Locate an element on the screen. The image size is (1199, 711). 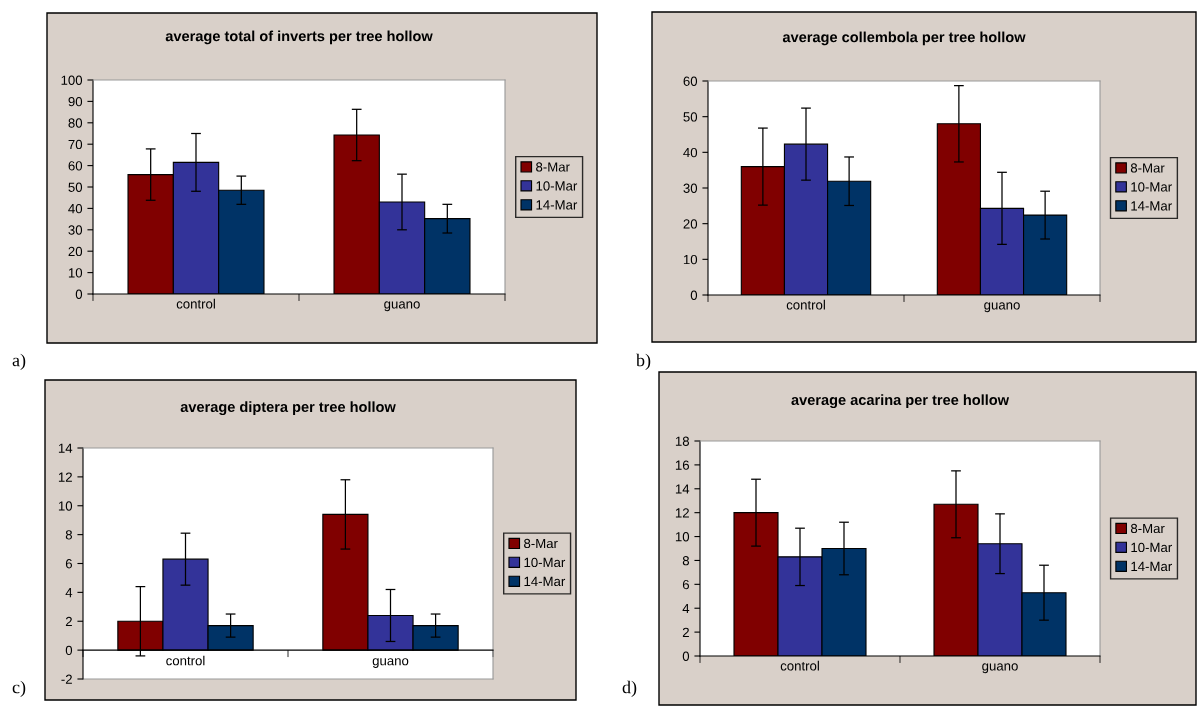
text: b) is located at coordinates (643, 361).